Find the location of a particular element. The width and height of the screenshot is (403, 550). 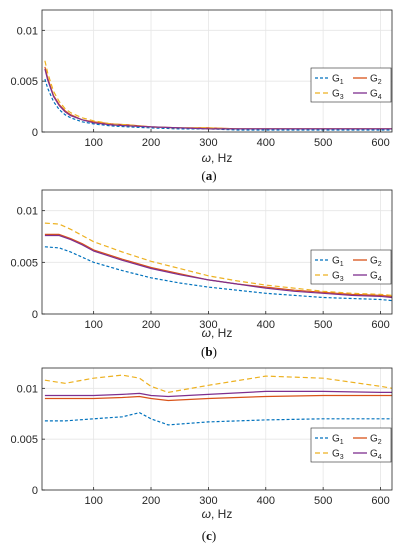

panel-caption-letter: b is located at coordinates (208, 351).